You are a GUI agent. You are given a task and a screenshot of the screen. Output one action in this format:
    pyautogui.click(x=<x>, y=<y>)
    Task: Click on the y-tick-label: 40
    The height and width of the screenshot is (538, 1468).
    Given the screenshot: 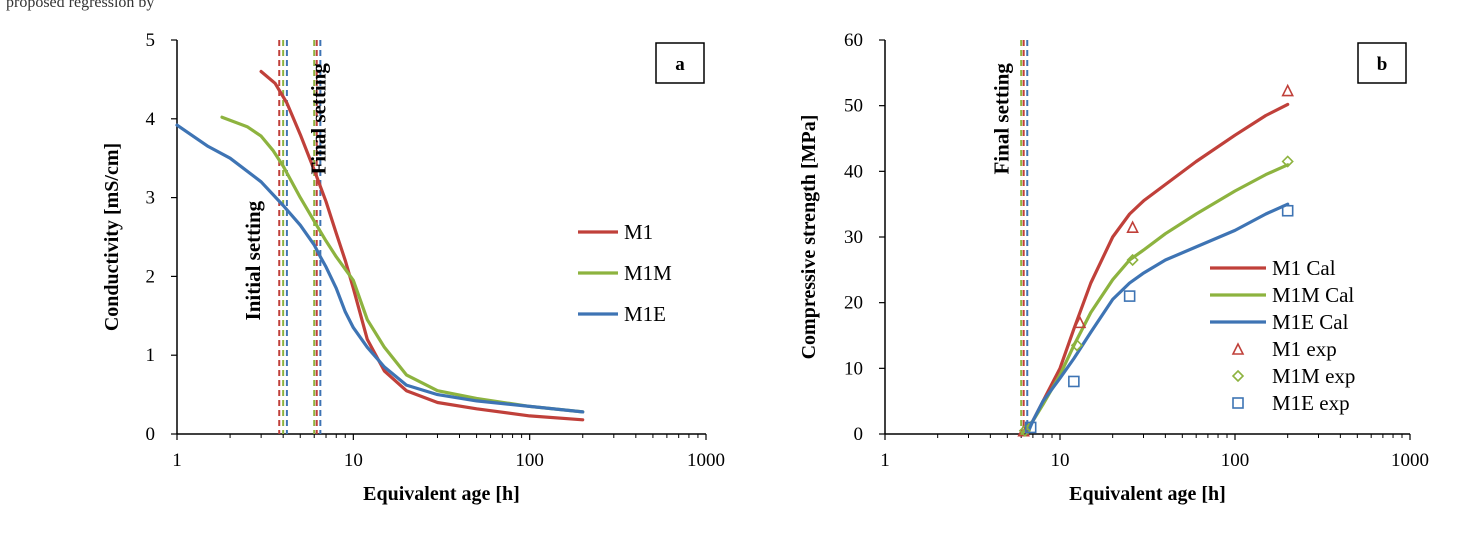 What is the action you would take?
    pyautogui.click(x=853, y=171)
    